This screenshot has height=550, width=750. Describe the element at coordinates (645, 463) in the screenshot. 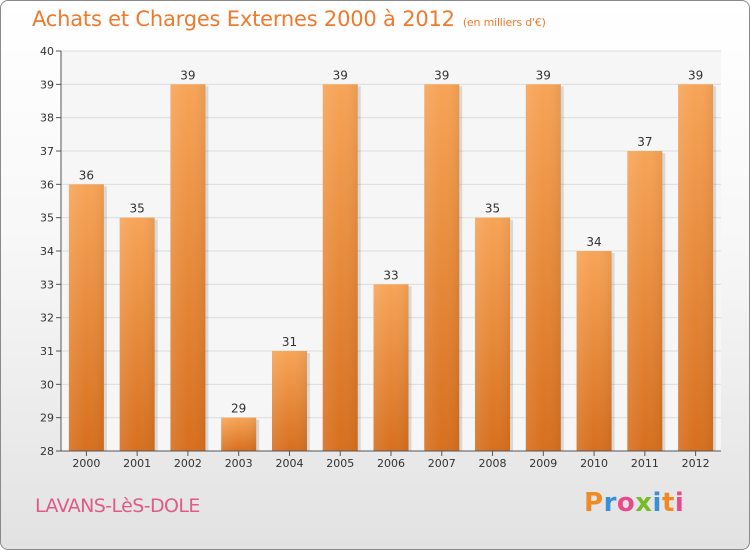

I see `x-tick-label: 2011` at that location.